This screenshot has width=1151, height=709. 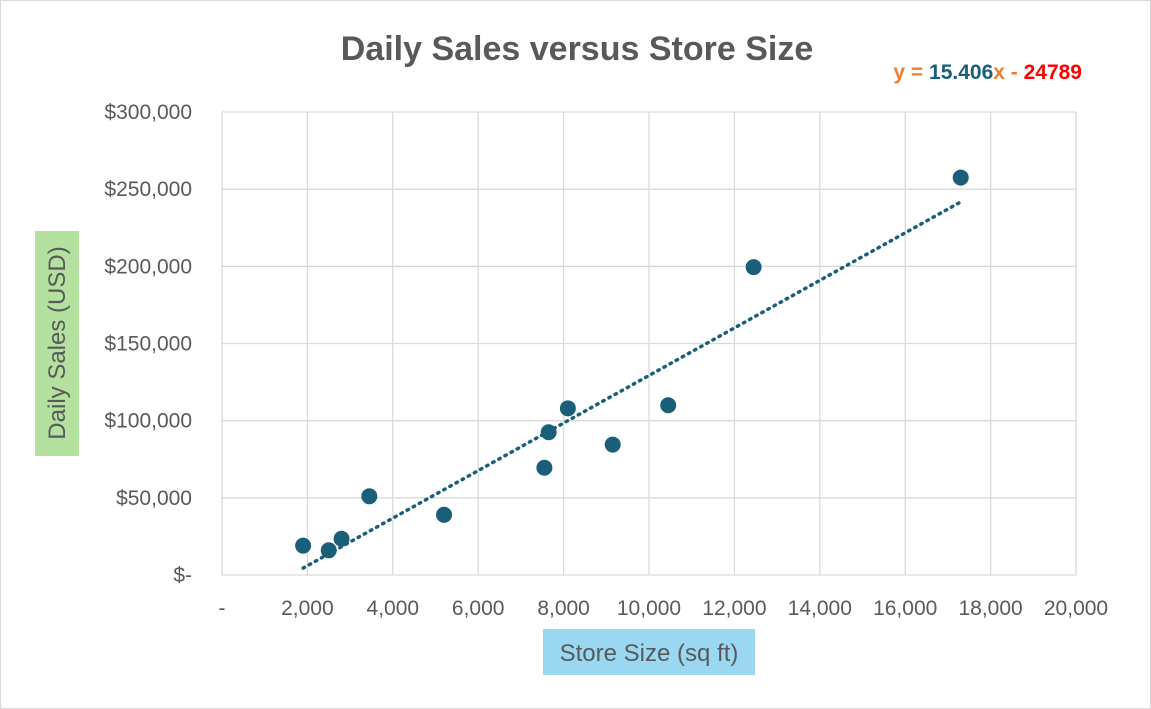 What do you see at coordinates (182, 575) in the screenshot?
I see `y-tick-label: $-` at bounding box center [182, 575].